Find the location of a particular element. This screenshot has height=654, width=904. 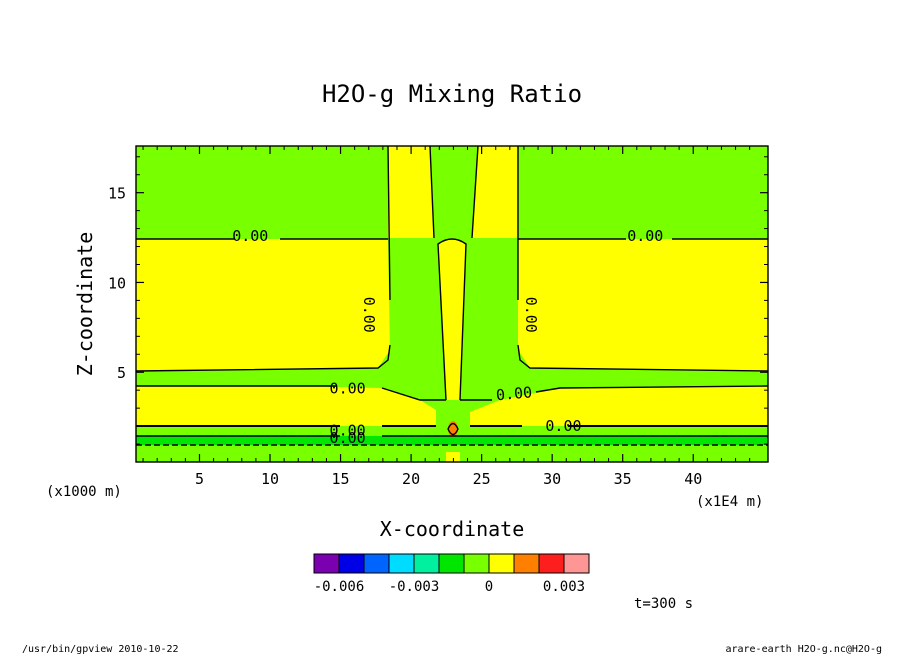

x-tick-label: 15 is located at coordinates (341, 479).